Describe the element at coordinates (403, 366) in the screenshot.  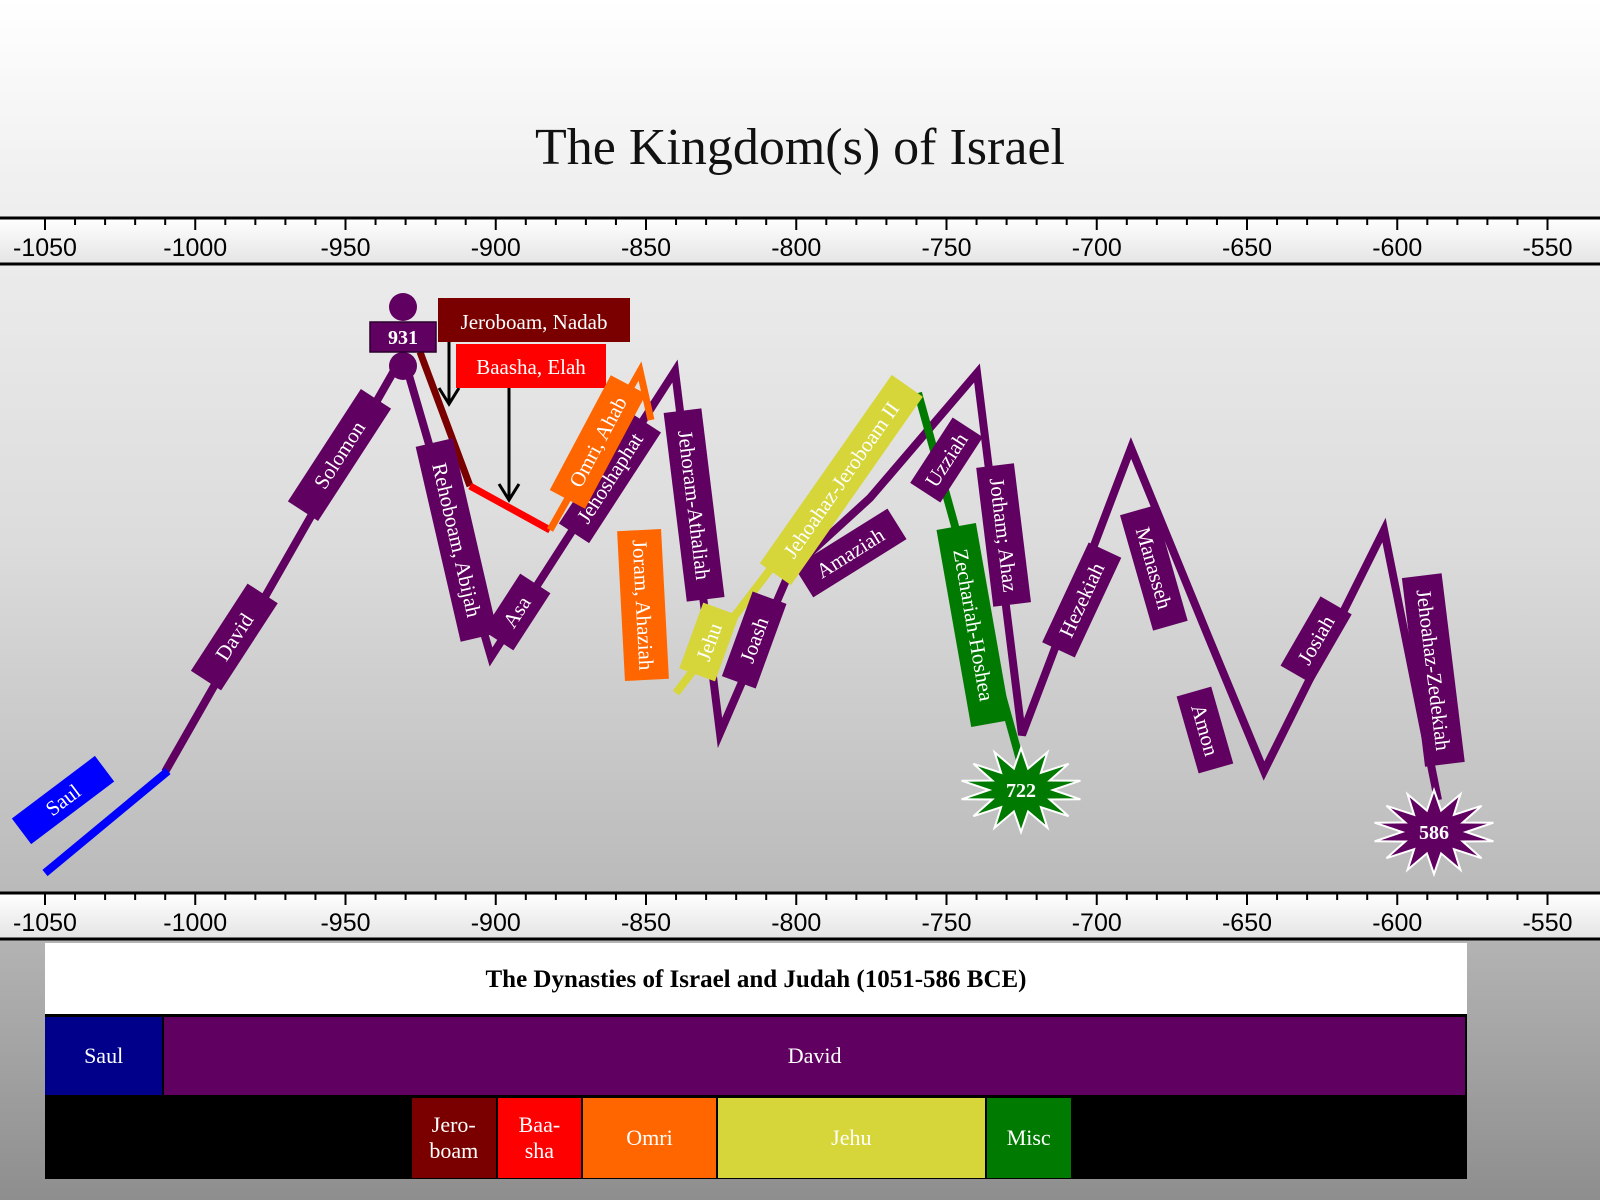
I see `split-marker-bottom-circle` at that location.